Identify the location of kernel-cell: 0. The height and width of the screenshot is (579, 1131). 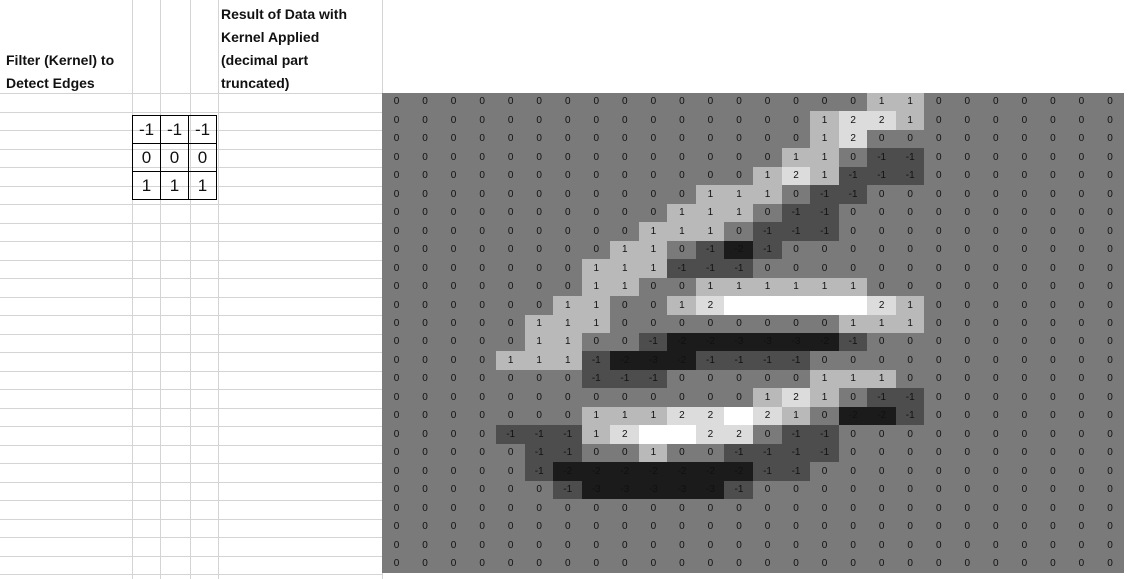
(202, 157).